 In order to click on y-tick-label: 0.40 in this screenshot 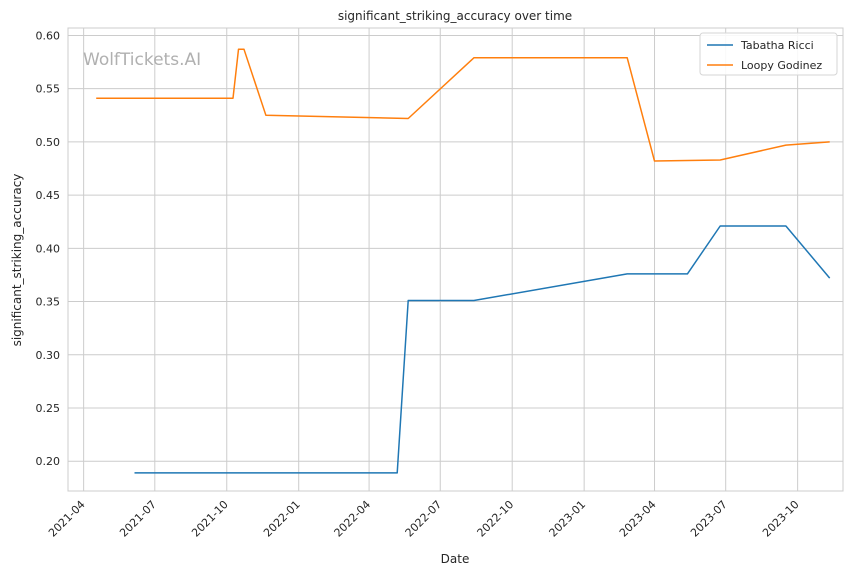, I will do `click(48, 248)`.